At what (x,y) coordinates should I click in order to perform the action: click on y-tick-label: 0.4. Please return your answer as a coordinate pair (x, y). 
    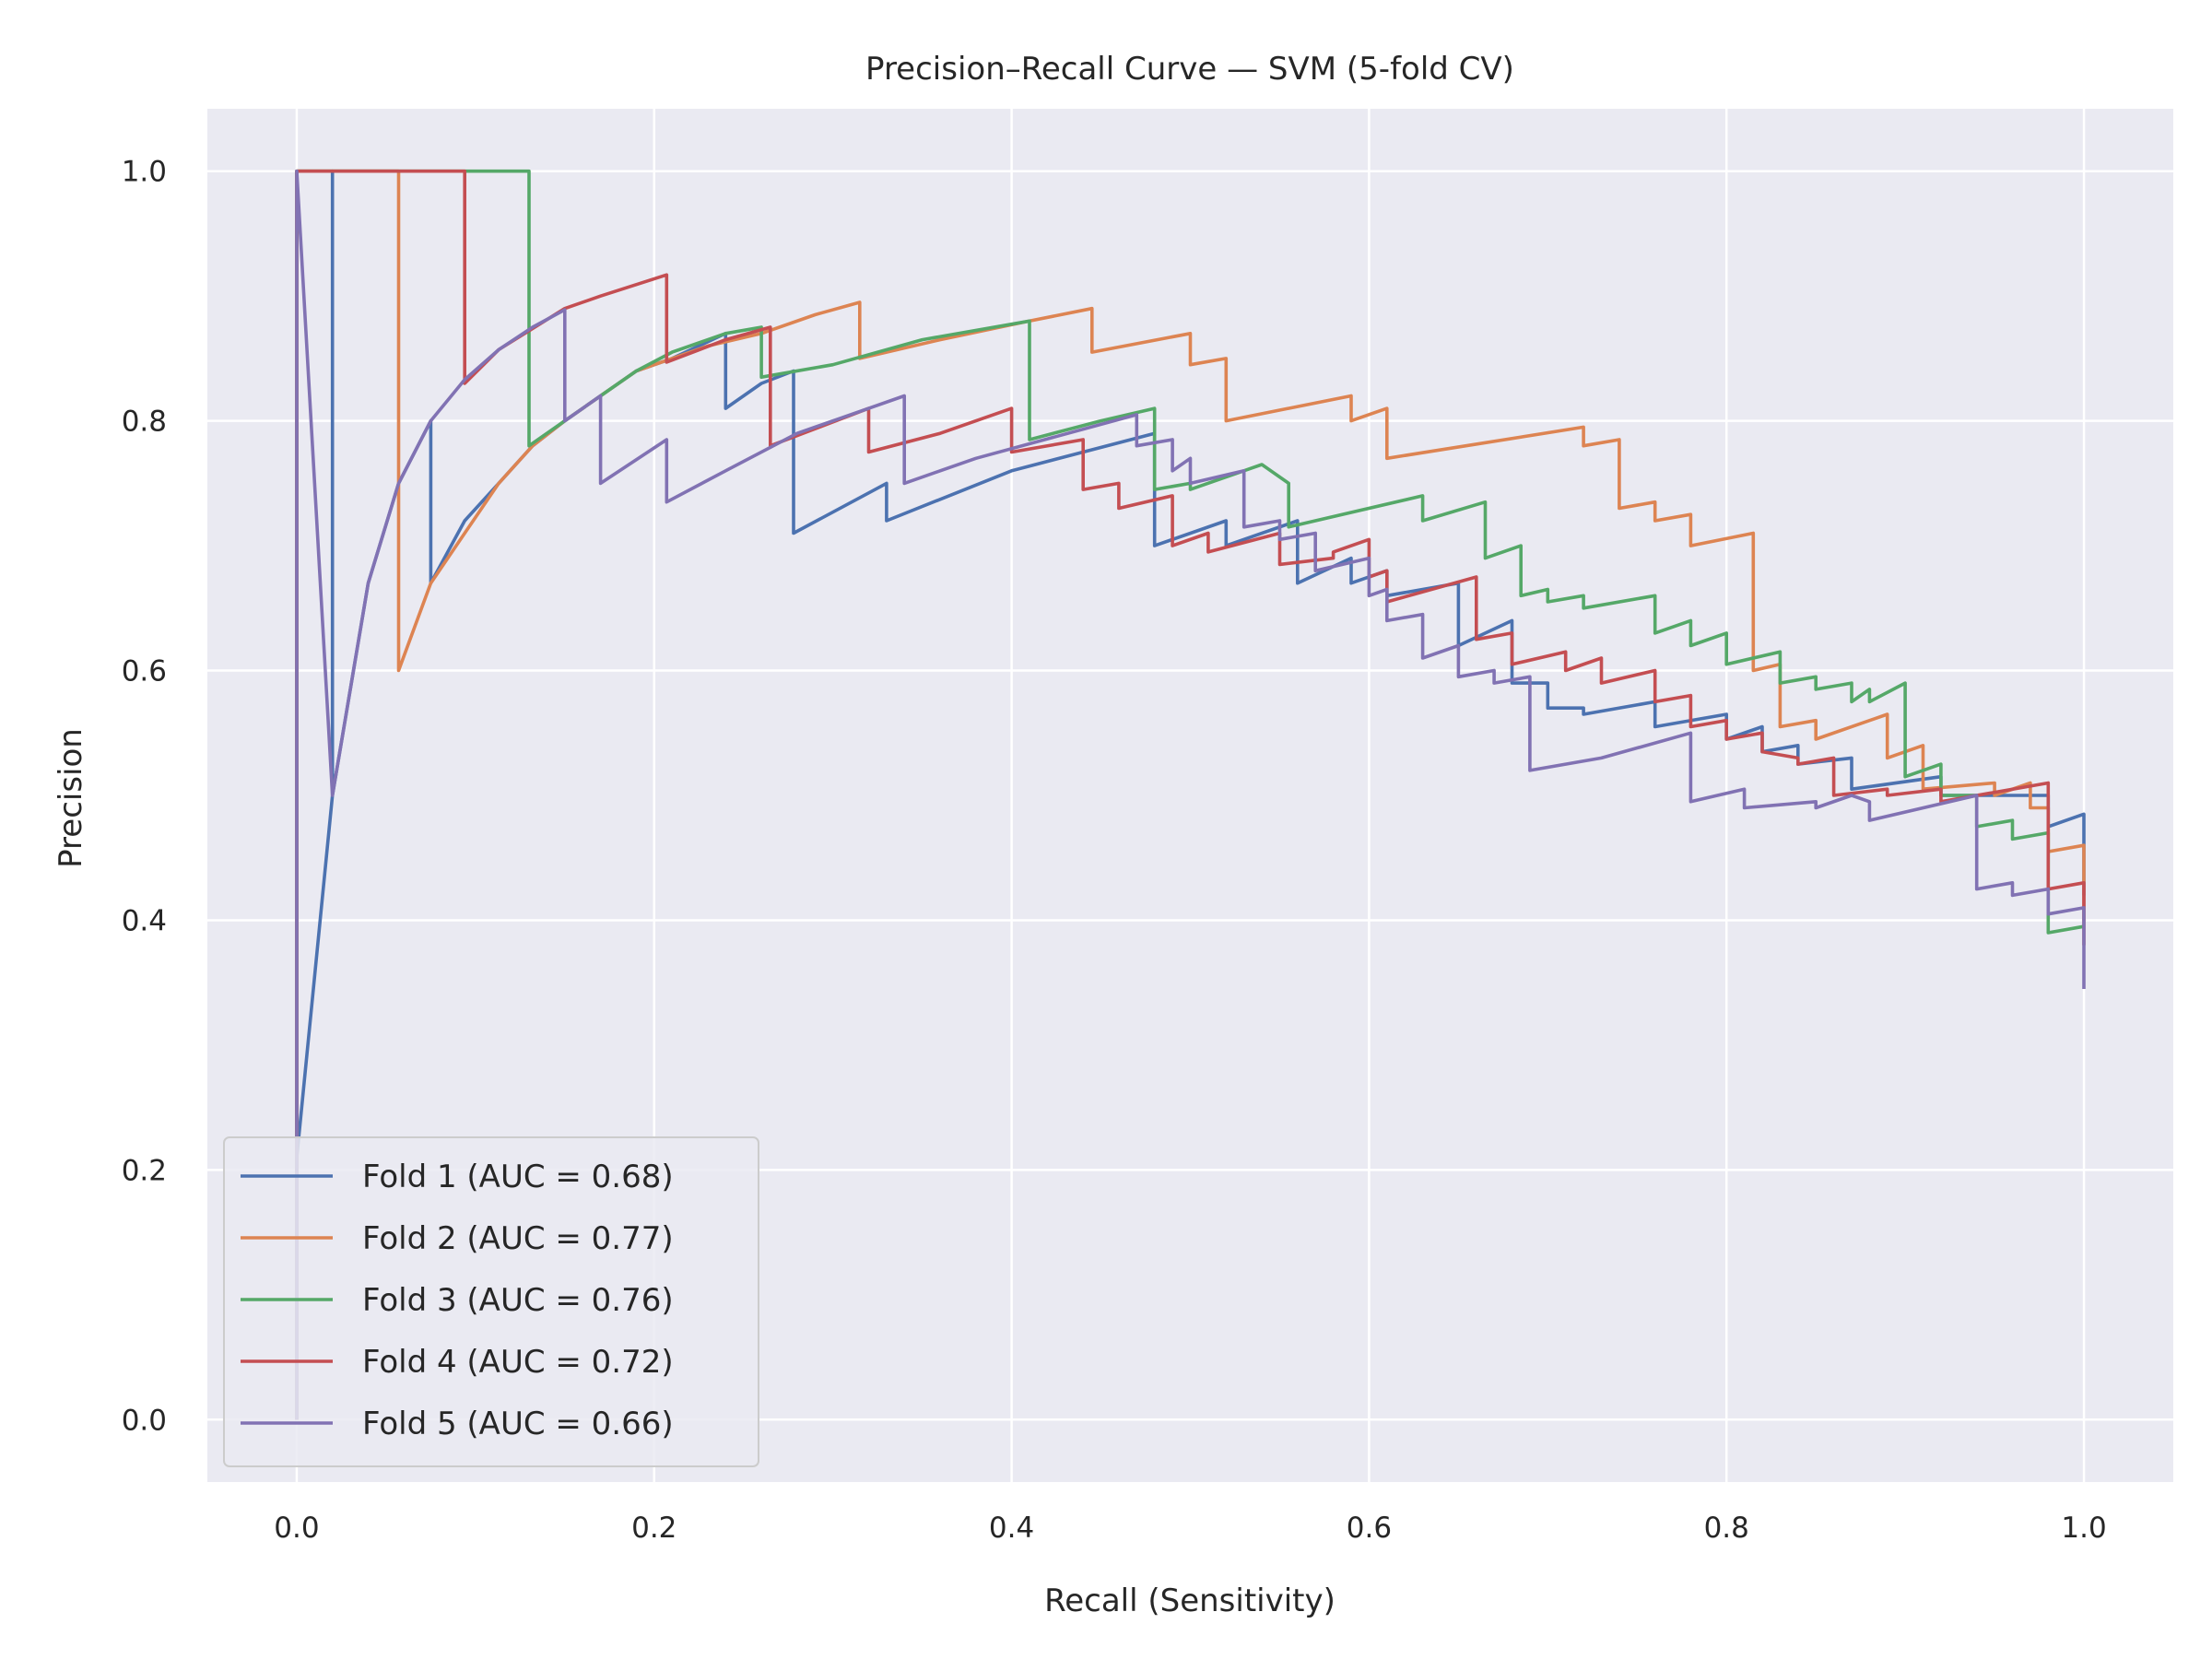
    Looking at the image, I should click on (144, 920).